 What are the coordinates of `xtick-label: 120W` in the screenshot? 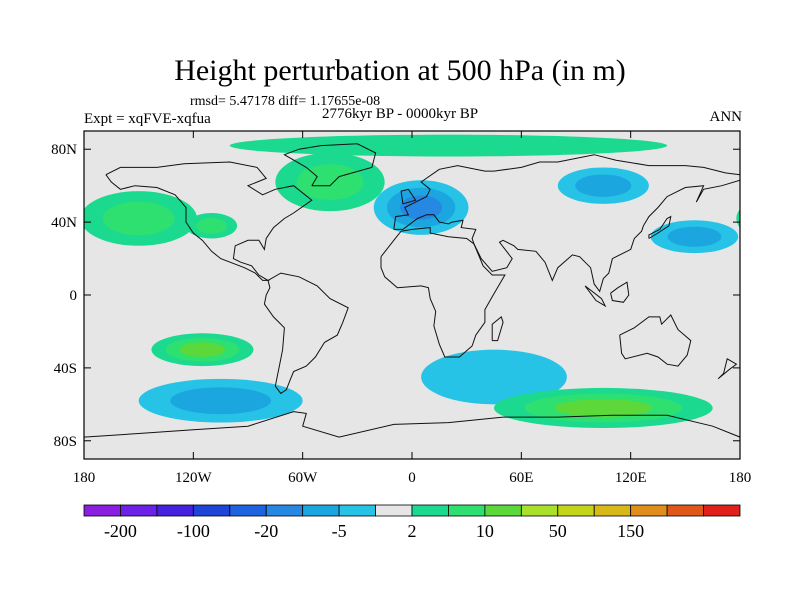 It's located at (194, 478).